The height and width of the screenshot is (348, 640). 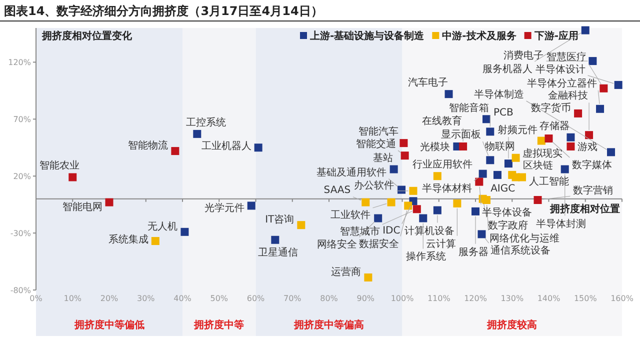 What do you see at coordinates (562, 83) in the screenshot?
I see `annotation: 半导体分立器件` at bounding box center [562, 83].